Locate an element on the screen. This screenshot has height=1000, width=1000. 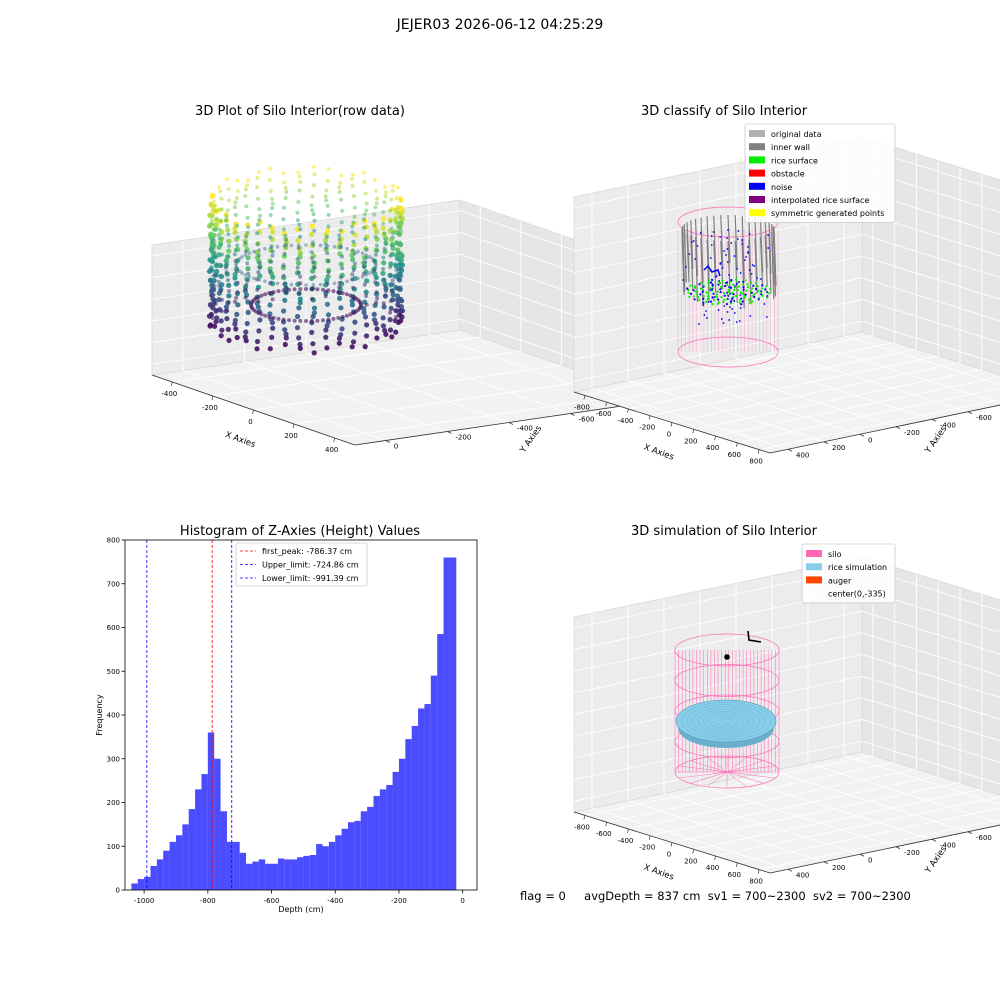
x-tick-label: 400 is located at coordinates (712, 868).